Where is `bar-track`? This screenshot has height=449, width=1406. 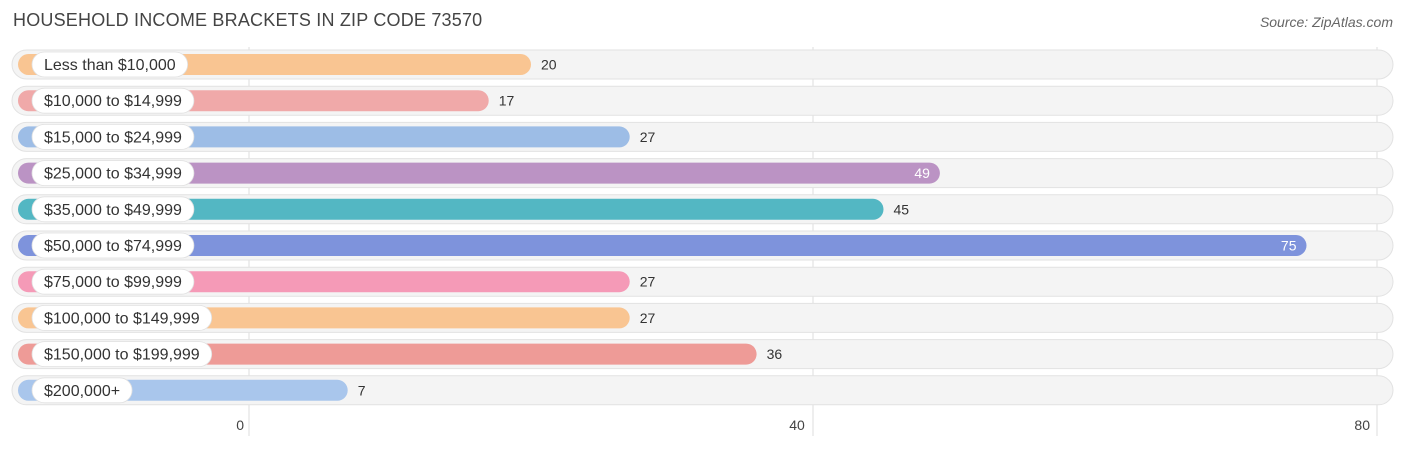
bar-track is located at coordinates (702, 390).